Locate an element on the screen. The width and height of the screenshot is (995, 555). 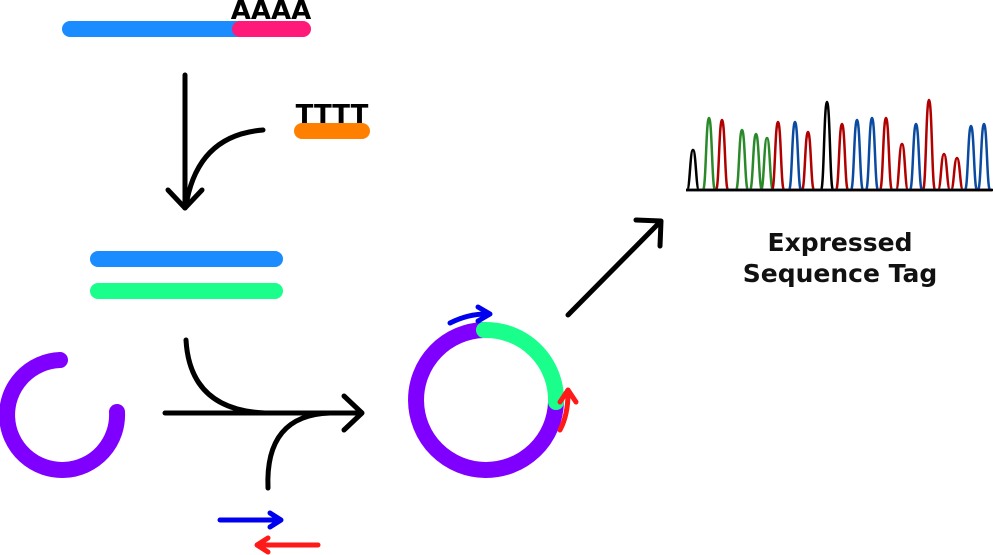
ligation-arrow is located at coordinates (263, 414).